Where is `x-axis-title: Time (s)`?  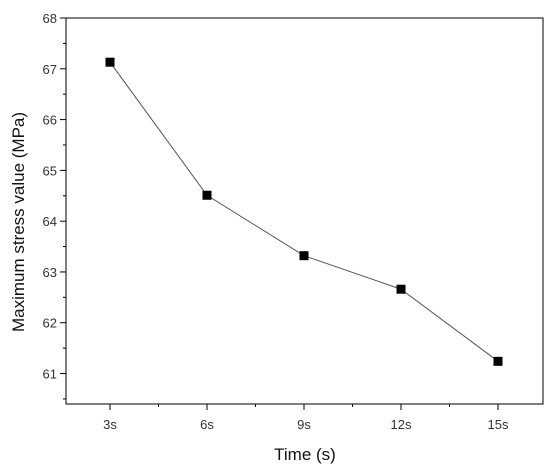 x-axis-title: Time (s) is located at coordinates (305, 454).